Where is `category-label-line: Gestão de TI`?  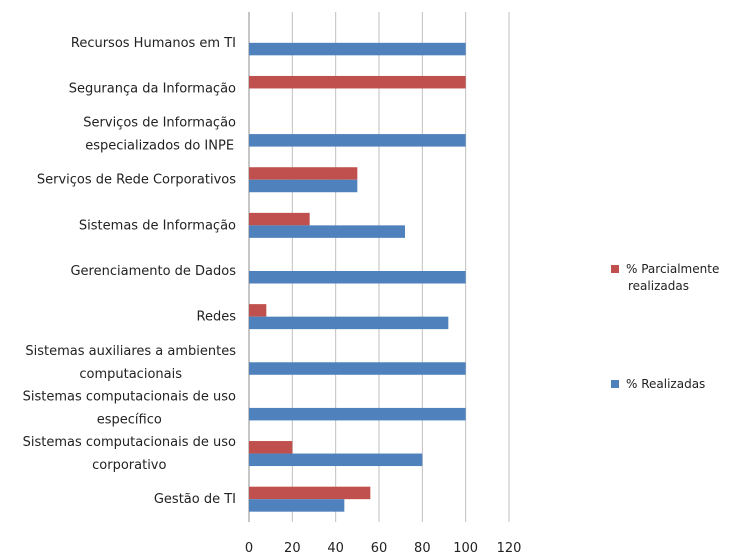
category-label-line: Gestão de TI is located at coordinates (195, 499).